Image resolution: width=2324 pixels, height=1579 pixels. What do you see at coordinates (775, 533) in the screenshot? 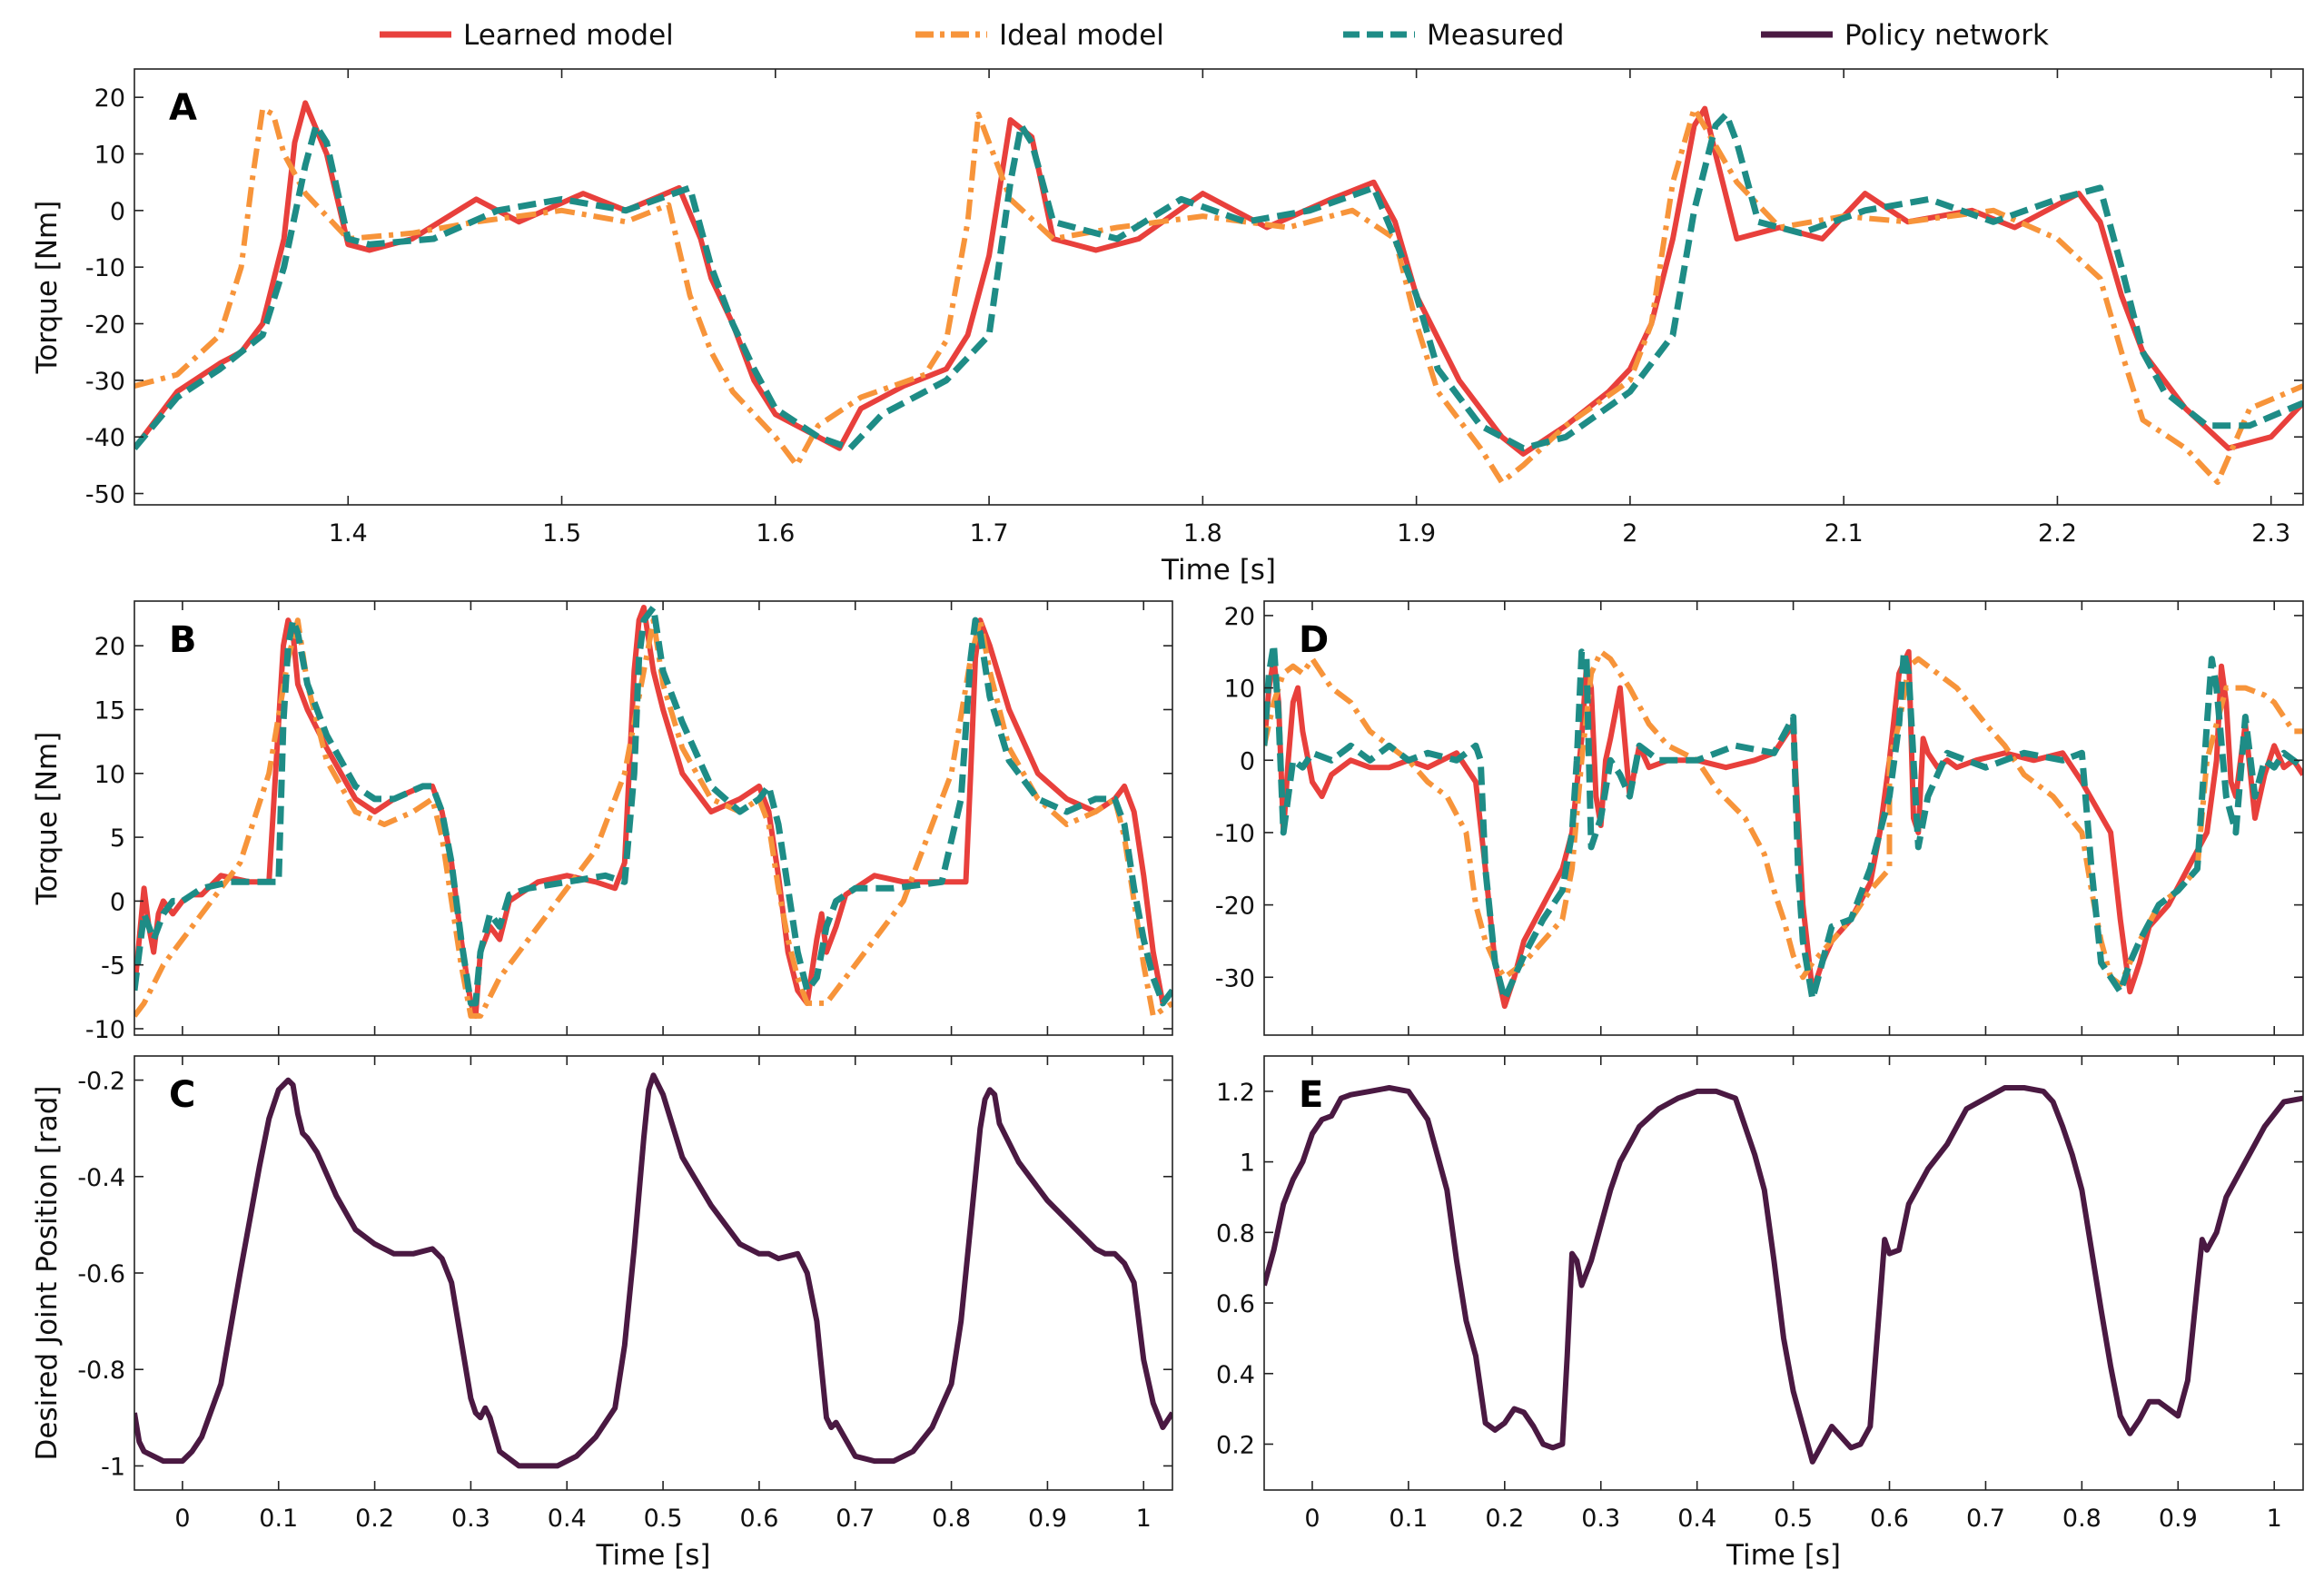
I see `x-tick-label: 1.6` at bounding box center [775, 533].